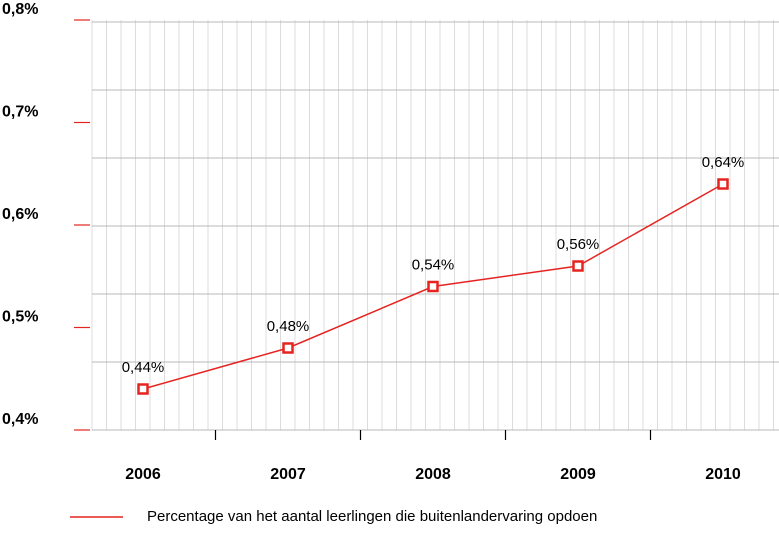 The height and width of the screenshot is (557, 779). What do you see at coordinates (578, 474) in the screenshot?
I see `x-tick-label: 2009` at bounding box center [578, 474].